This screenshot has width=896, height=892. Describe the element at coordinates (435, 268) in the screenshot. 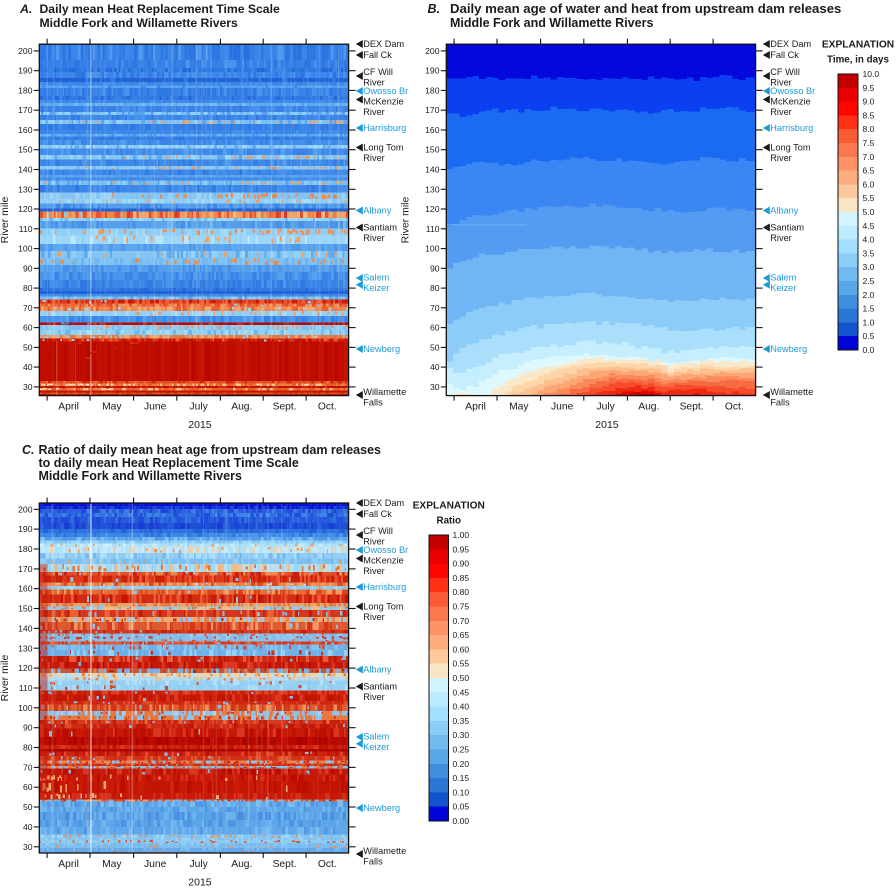

I see `svg-text: 90` at that location.